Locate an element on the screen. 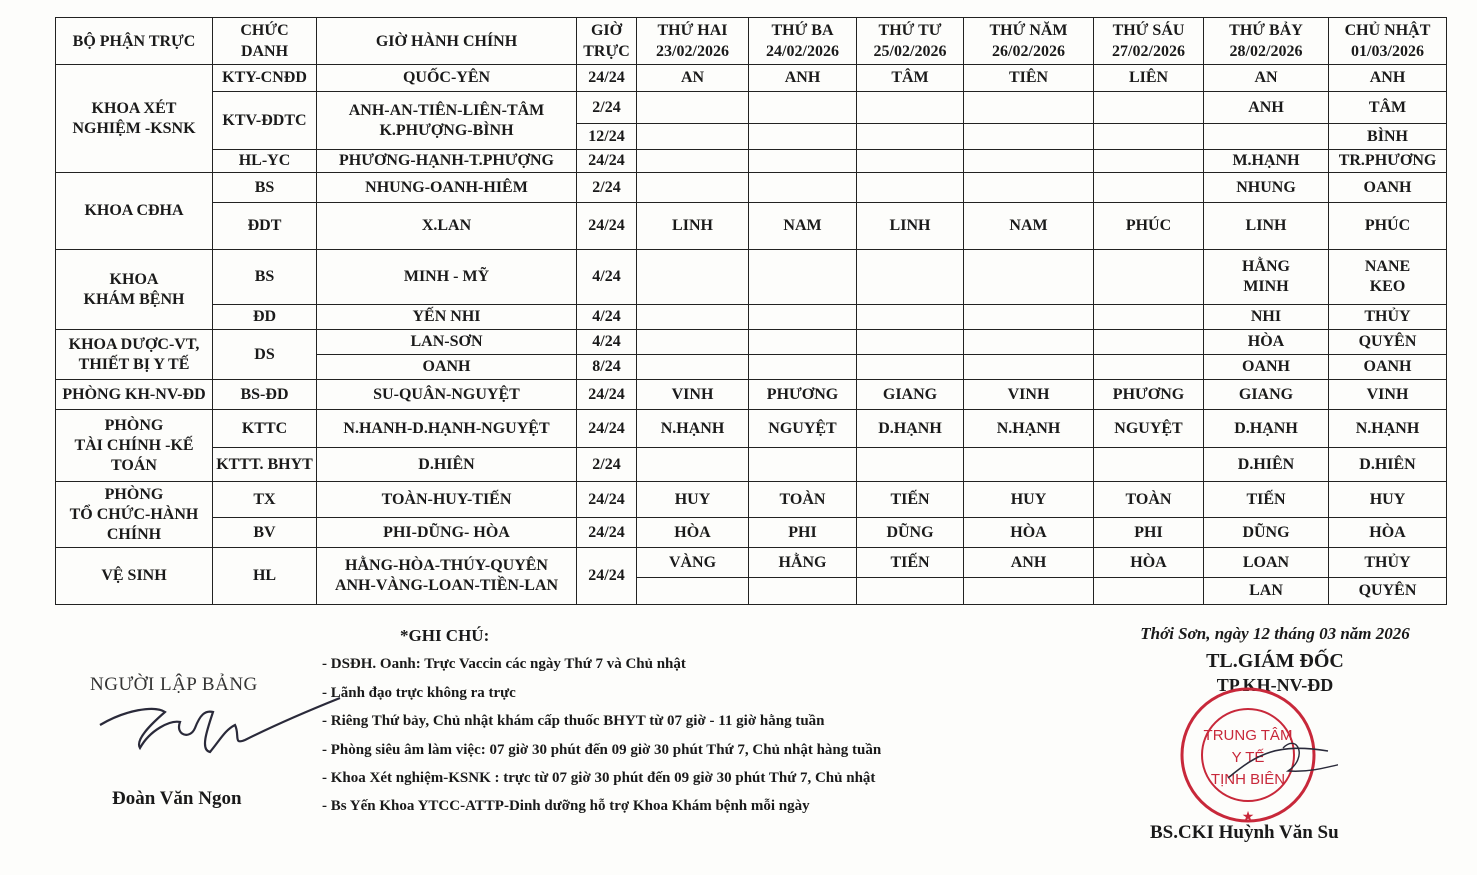 The width and height of the screenshot is (1477, 875). title-cell: BV is located at coordinates (264, 532).